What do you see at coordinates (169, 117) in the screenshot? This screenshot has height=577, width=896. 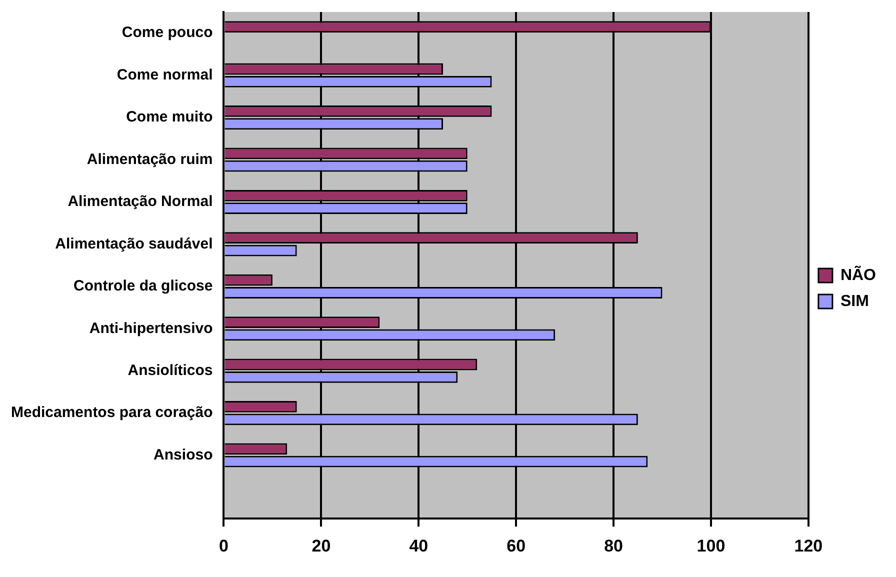 I see `y-tick-label: Come muito` at bounding box center [169, 117].